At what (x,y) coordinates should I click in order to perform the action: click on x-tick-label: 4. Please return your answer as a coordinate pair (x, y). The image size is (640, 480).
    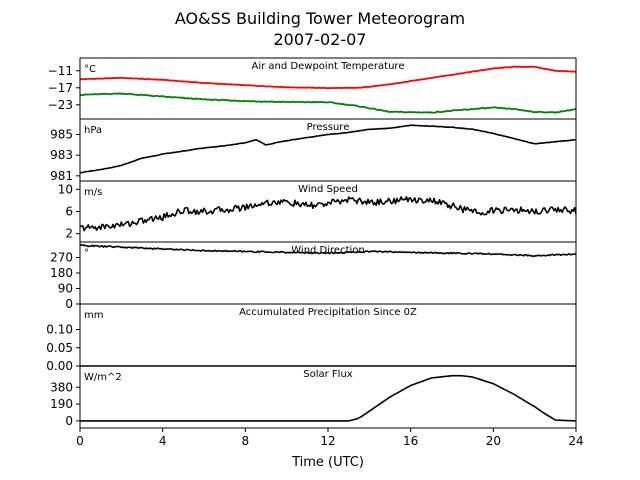
    Looking at the image, I should click on (163, 441).